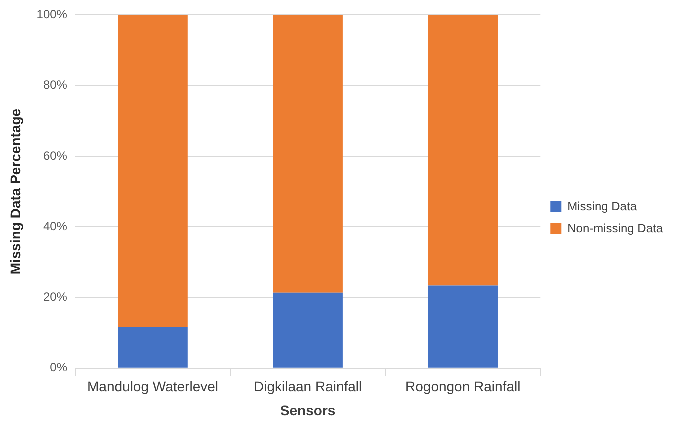 The height and width of the screenshot is (428, 677). What do you see at coordinates (308, 410) in the screenshot?
I see `x-axis-title: Sensors` at bounding box center [308, 410].